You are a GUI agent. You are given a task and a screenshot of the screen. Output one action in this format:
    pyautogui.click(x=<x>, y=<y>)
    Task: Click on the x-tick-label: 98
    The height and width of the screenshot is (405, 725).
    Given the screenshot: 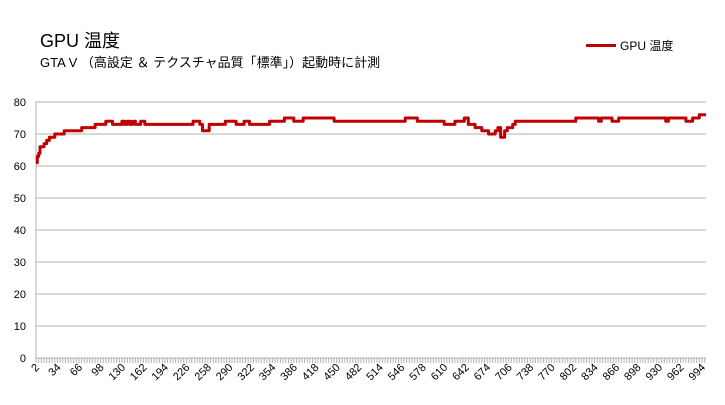 What is the action you would take?
    pyautogui.click(x=97, y=370)
    